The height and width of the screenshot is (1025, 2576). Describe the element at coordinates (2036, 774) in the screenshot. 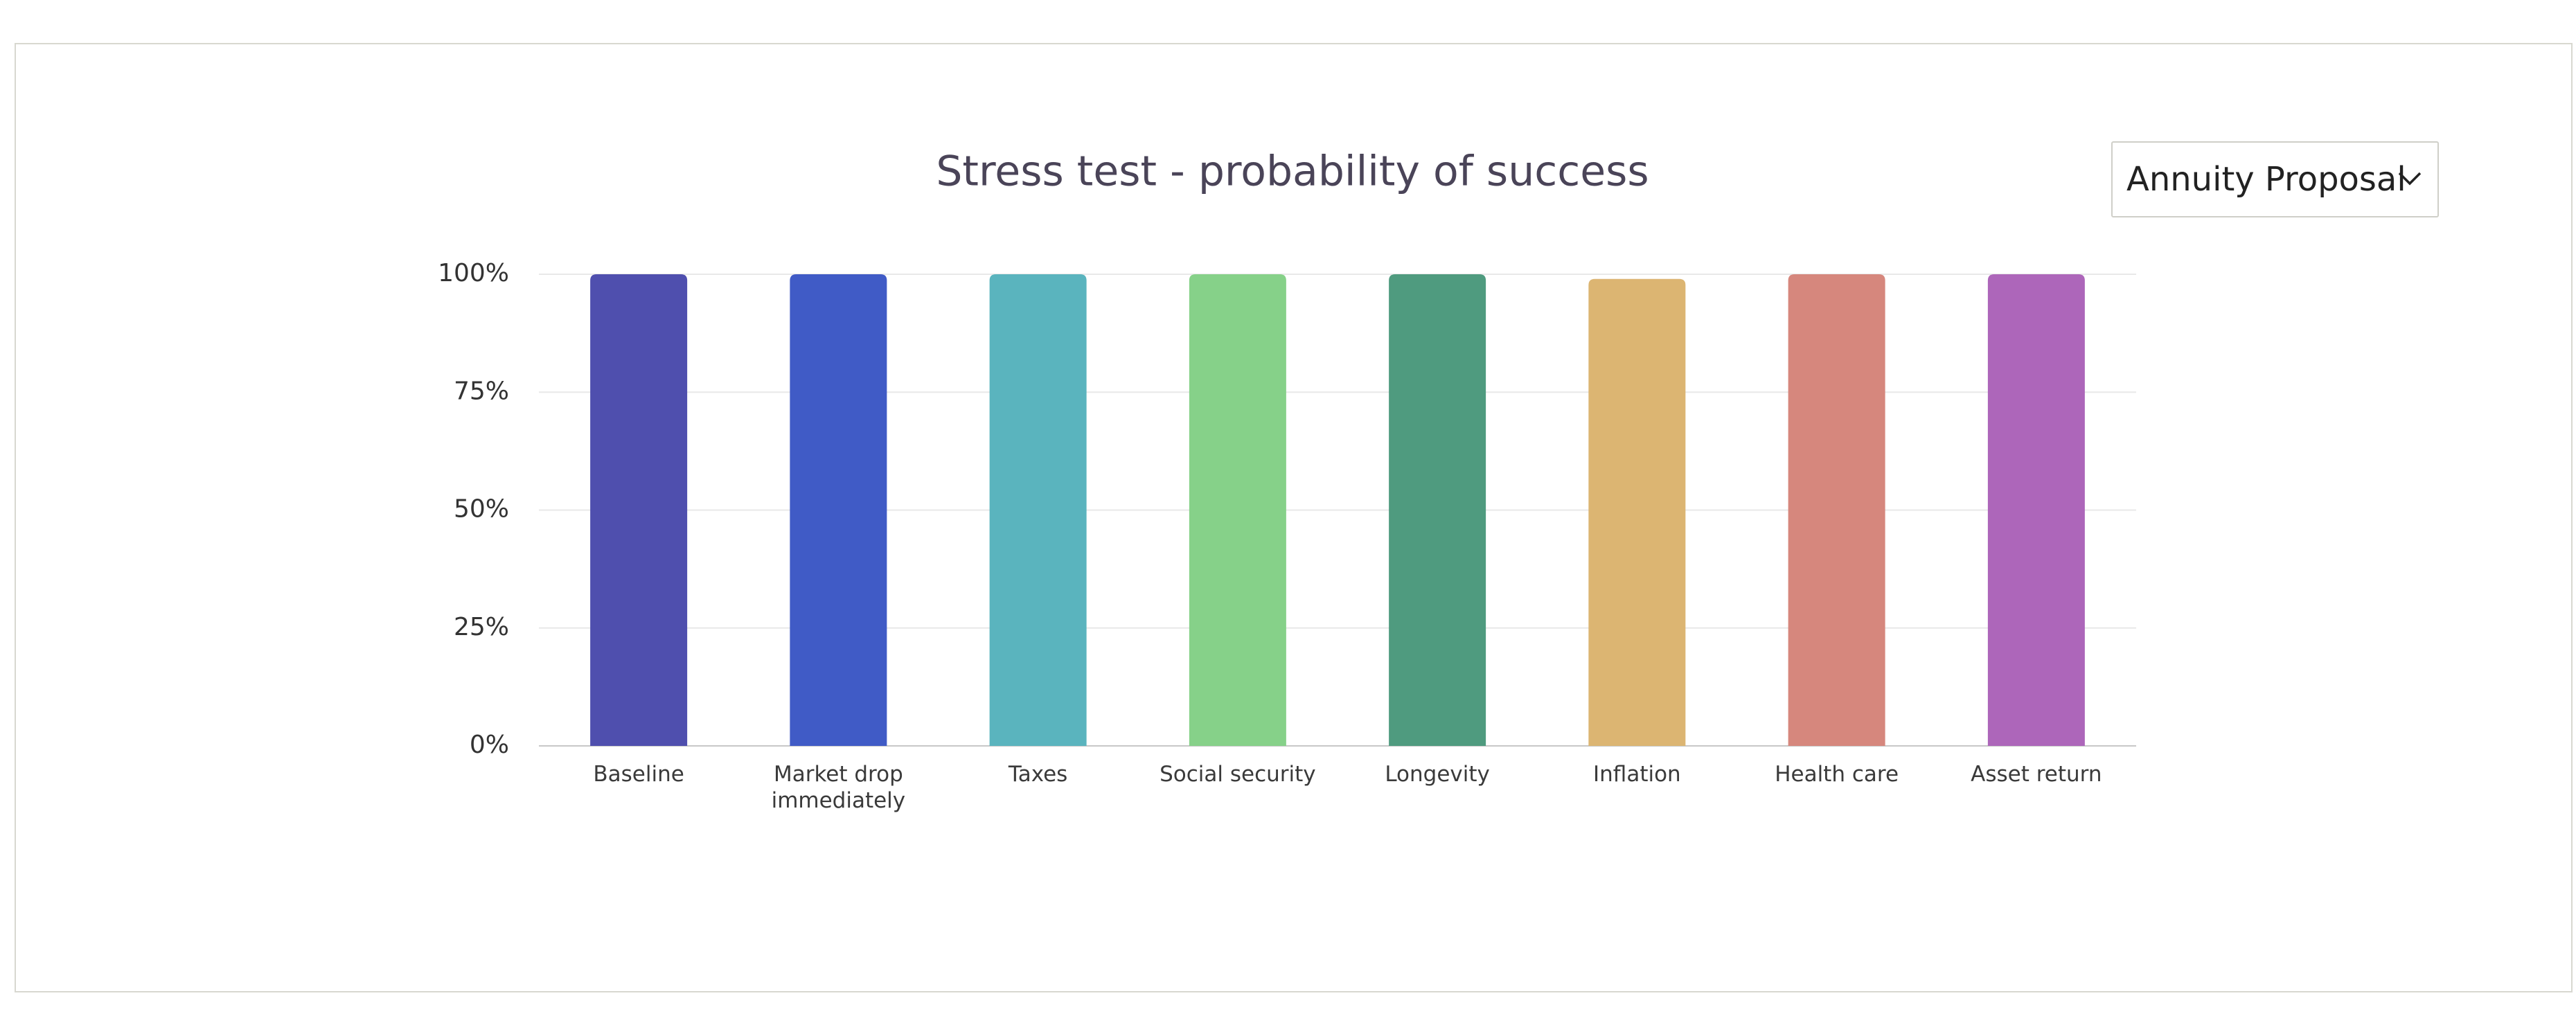

I see `x-tick-label: Asset return` at that location.